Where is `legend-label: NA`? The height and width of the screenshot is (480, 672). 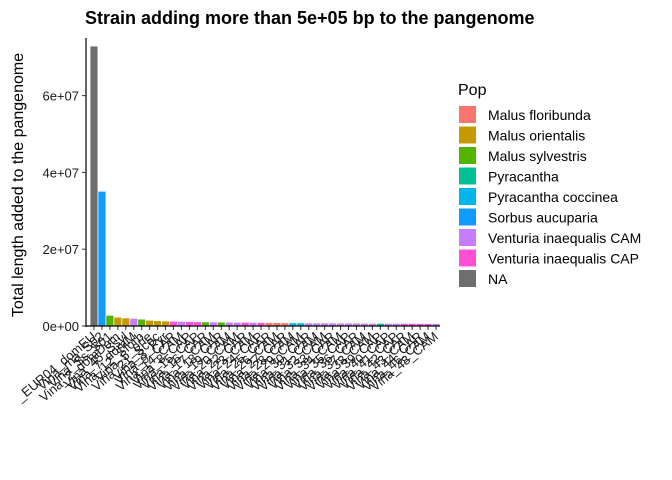
legend-label: NA is located at coordinates (498, 279).